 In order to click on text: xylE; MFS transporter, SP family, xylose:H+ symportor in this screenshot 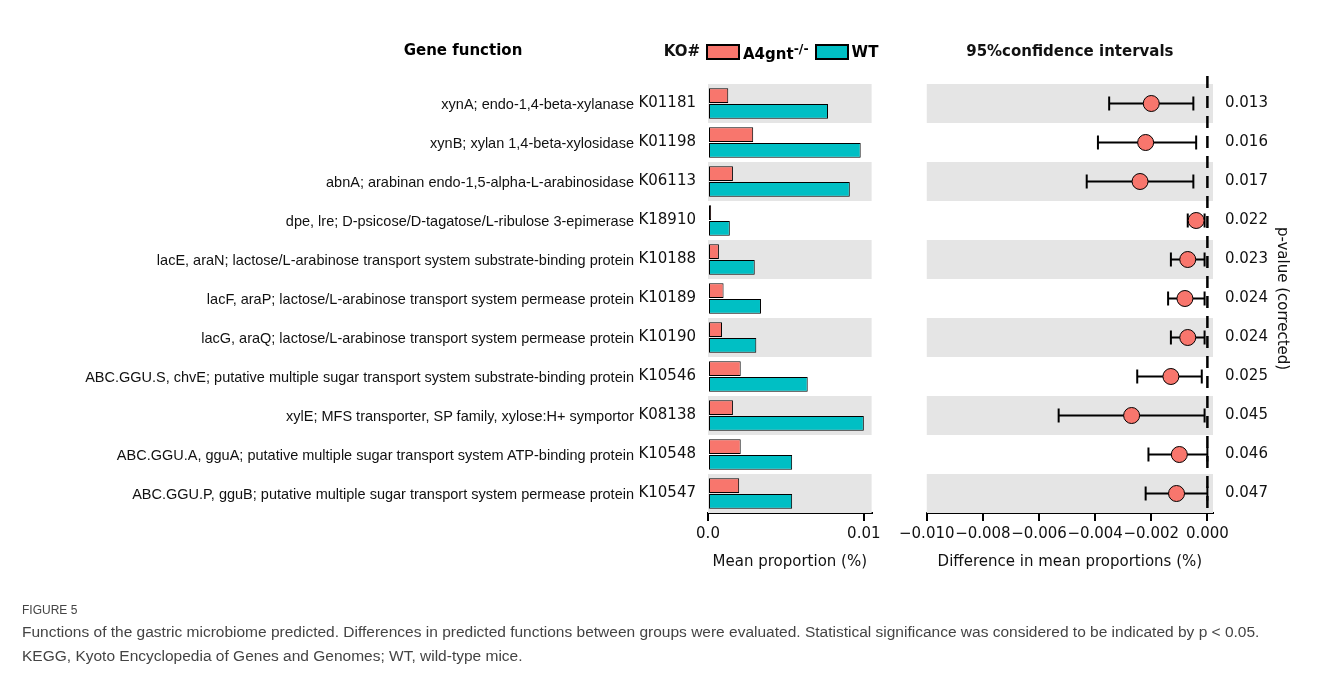, I will do `click(460, 415)`.